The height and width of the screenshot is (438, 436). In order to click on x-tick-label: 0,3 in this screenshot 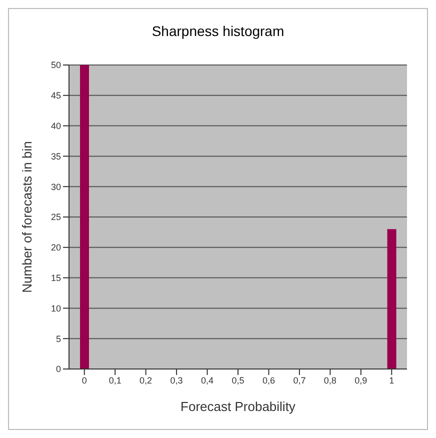, I will do `click(176, 380)`.